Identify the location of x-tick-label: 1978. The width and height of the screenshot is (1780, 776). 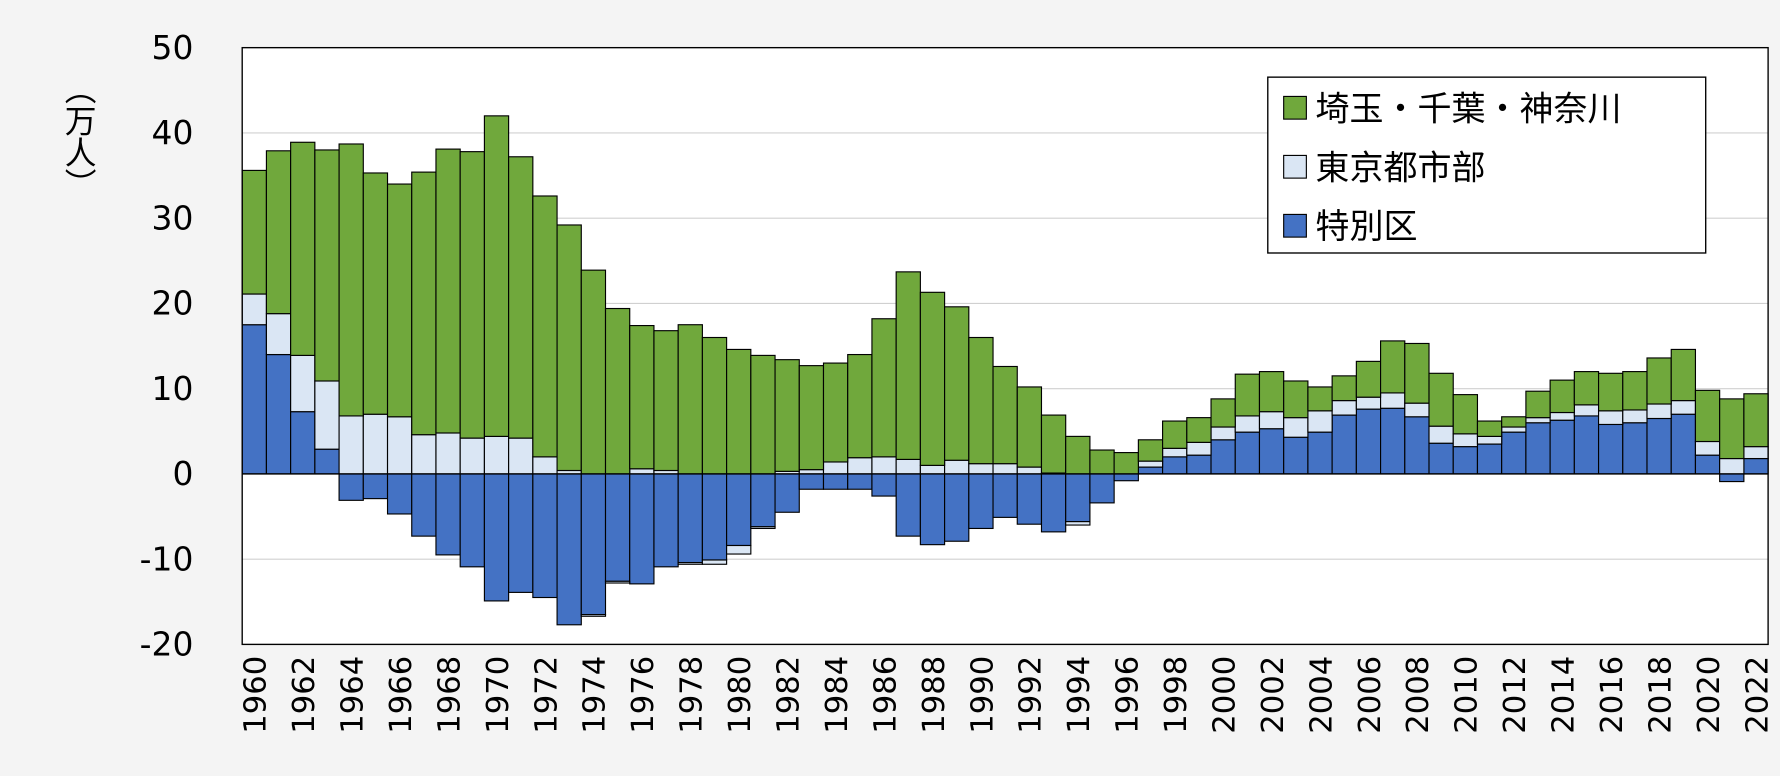
(692, 695).